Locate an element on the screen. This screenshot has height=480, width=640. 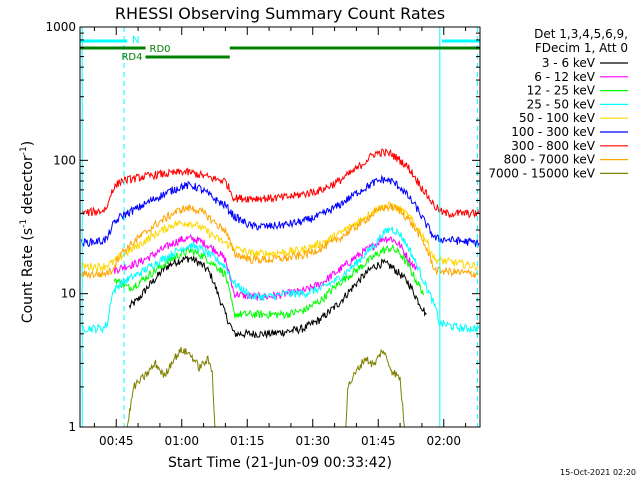
footer-timestamp: 15-Oct-2021 02:20 is located at coordinates (598, 472).